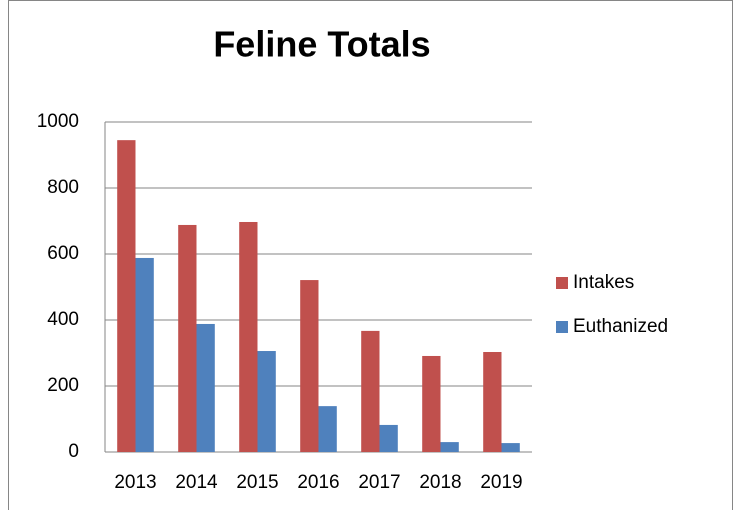 The height and width of the screenshot is (510, 734). Describe the element at coordinates (379, 482) in the screenshot. I see `x-tick-label: 2017` at that location.